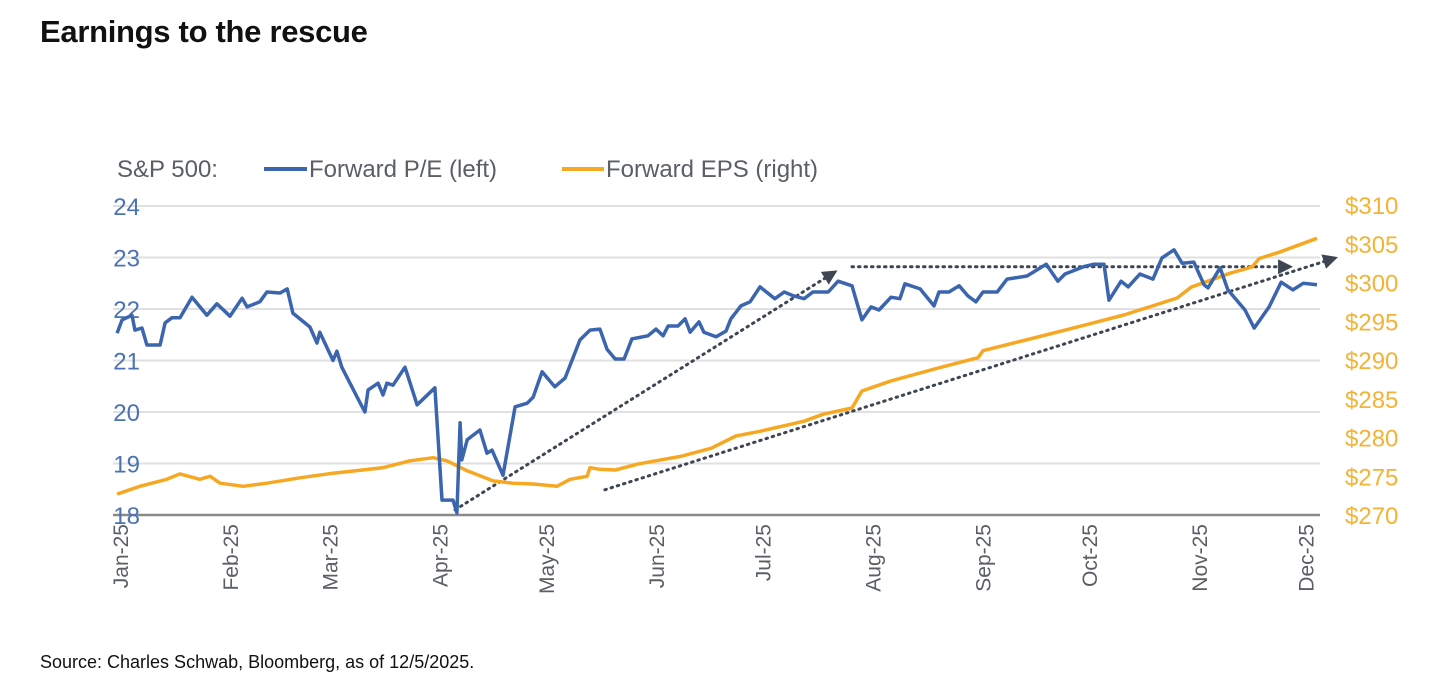  I want to click on y-left-tick-label: 21, so click(126, 362).